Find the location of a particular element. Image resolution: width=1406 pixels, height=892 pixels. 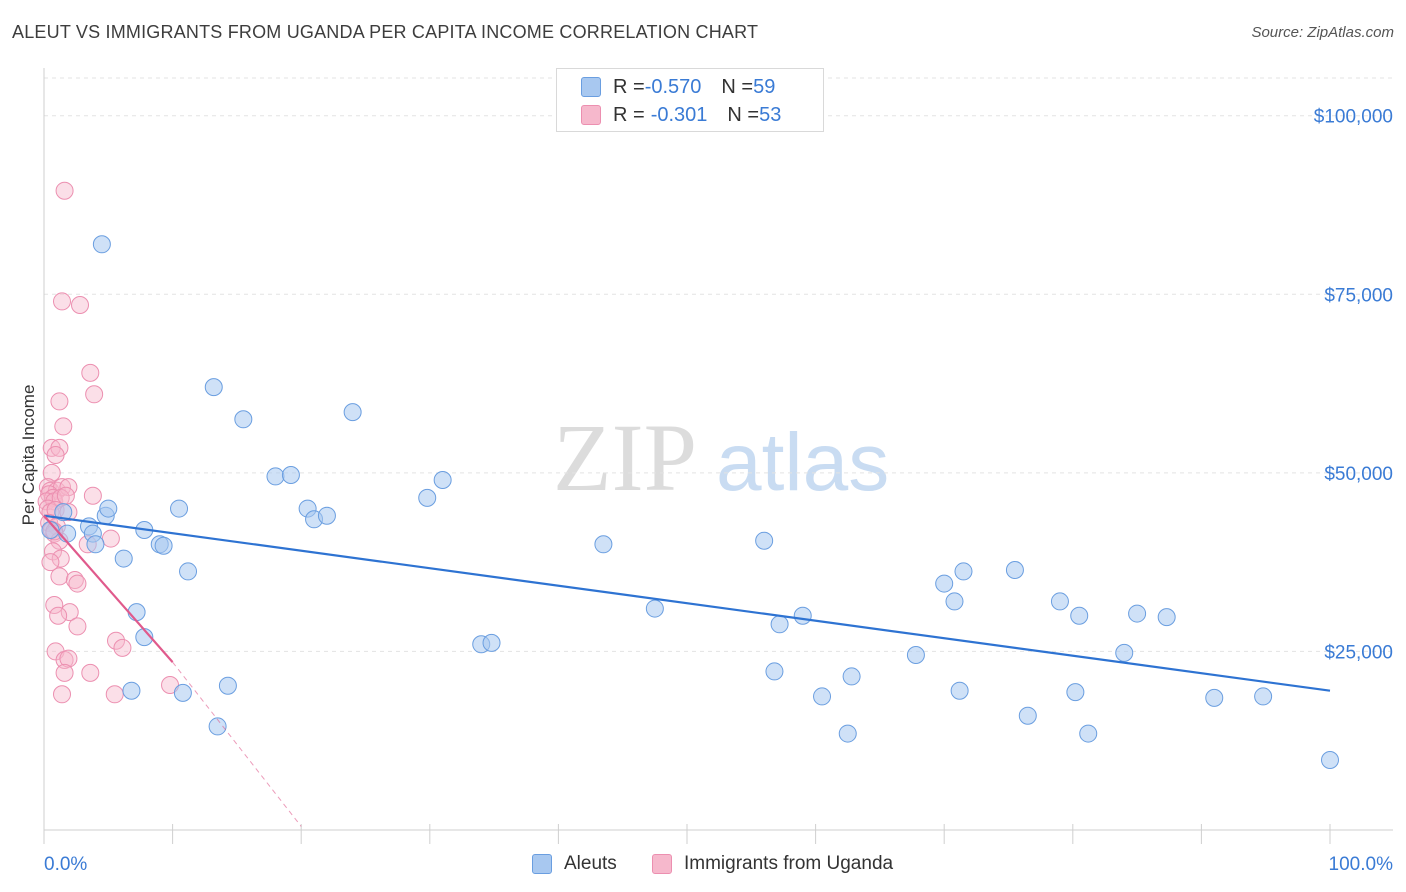

n-value: 53 is located at coordinates (770, 114).